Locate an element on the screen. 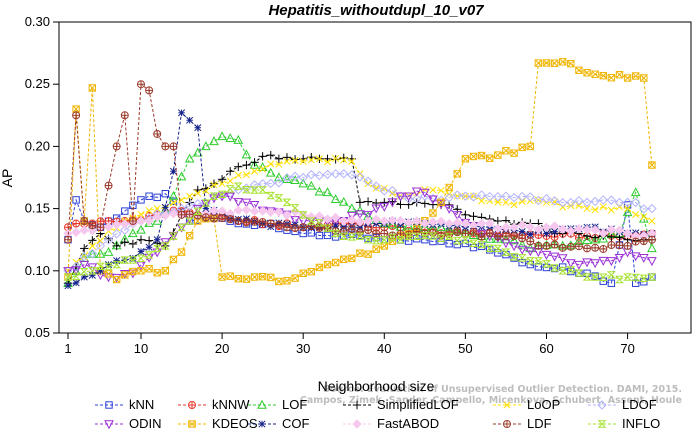 The width and height of the screenshot is (693, 434). legend-label: LDF is located at coordinates (539, 423).